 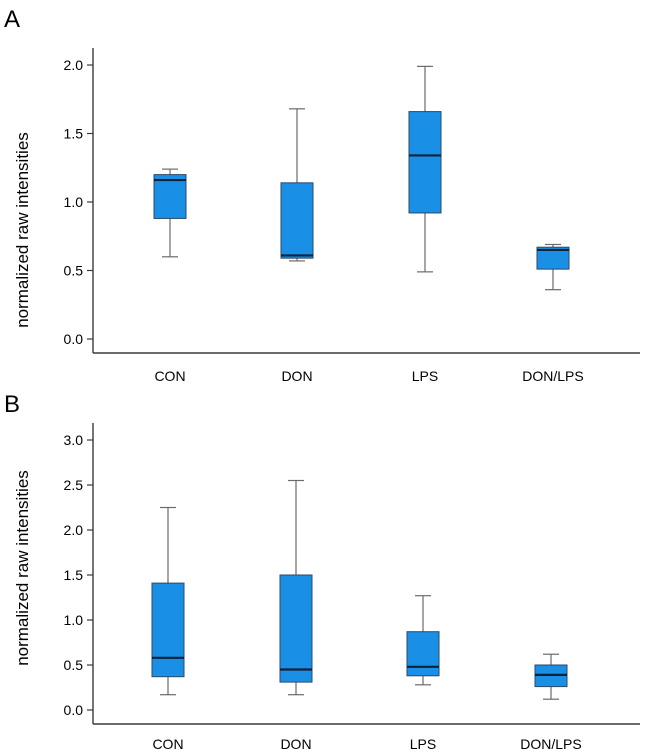 I want to click on panel-a-category-label: LPS, so click(x=425, y=376).